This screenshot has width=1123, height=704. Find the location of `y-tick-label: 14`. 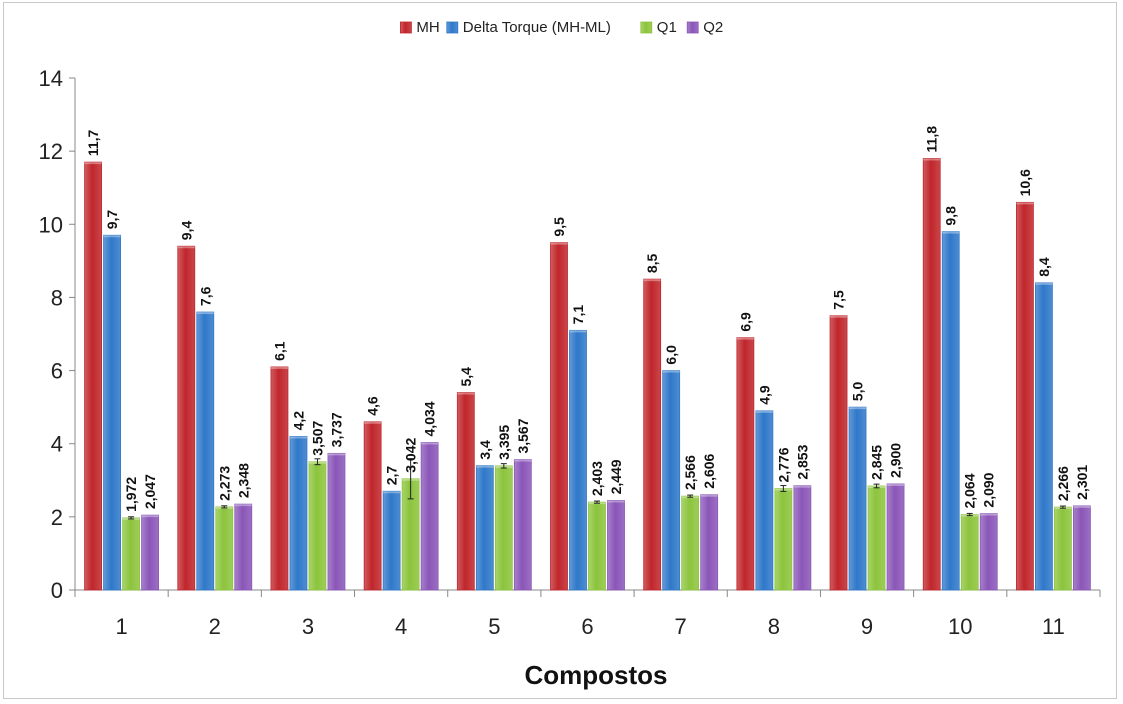

y-tick-label: 14 is located at coordinates (51, 78).